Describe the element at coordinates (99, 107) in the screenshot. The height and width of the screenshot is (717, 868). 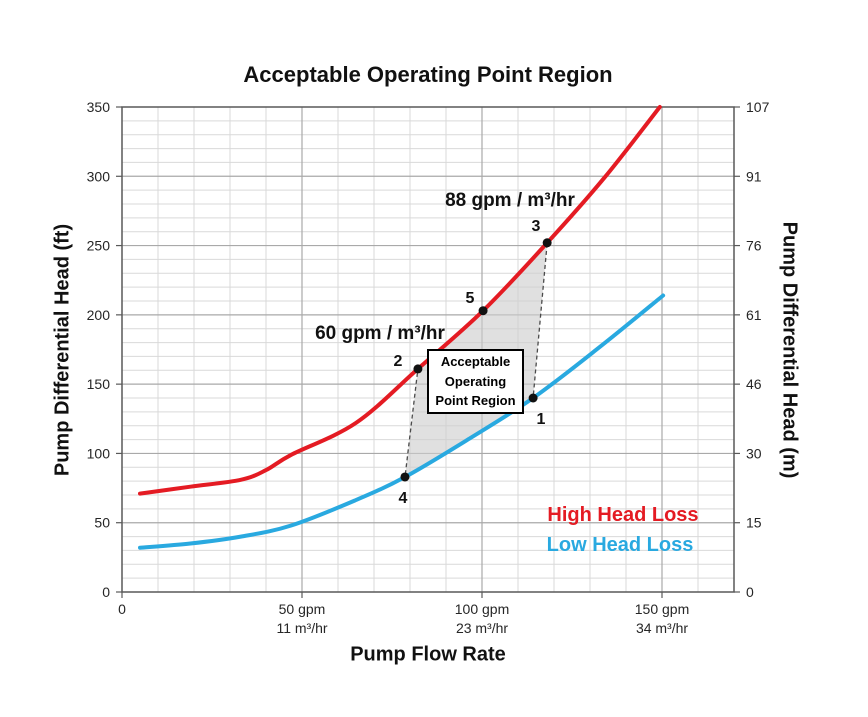
I see `y-left-tick-label: 350` at that location.